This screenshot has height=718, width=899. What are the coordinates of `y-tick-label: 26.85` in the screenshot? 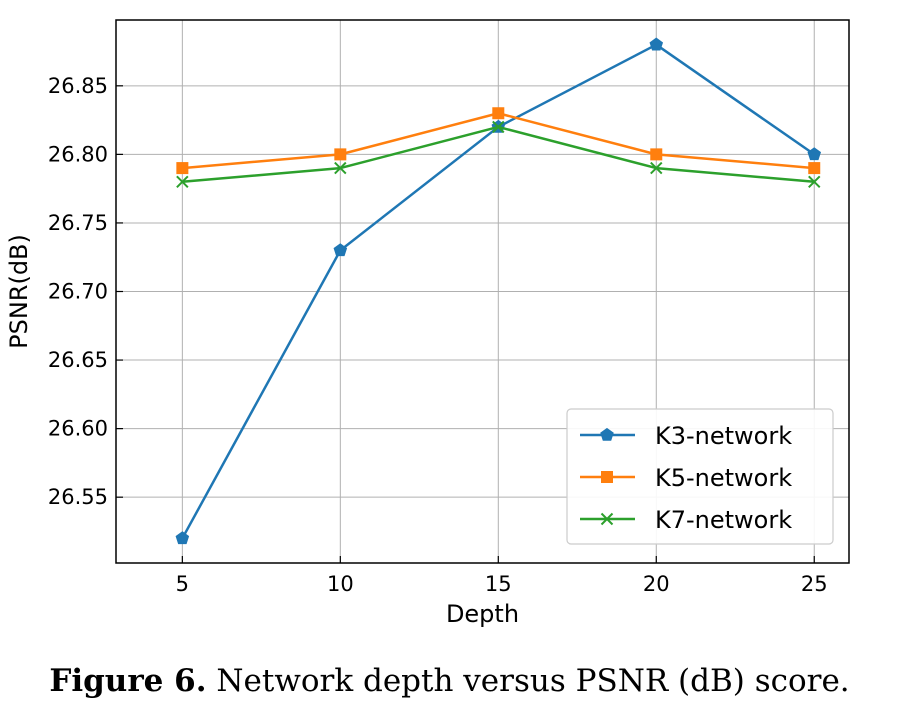 It's located at (78, 86).